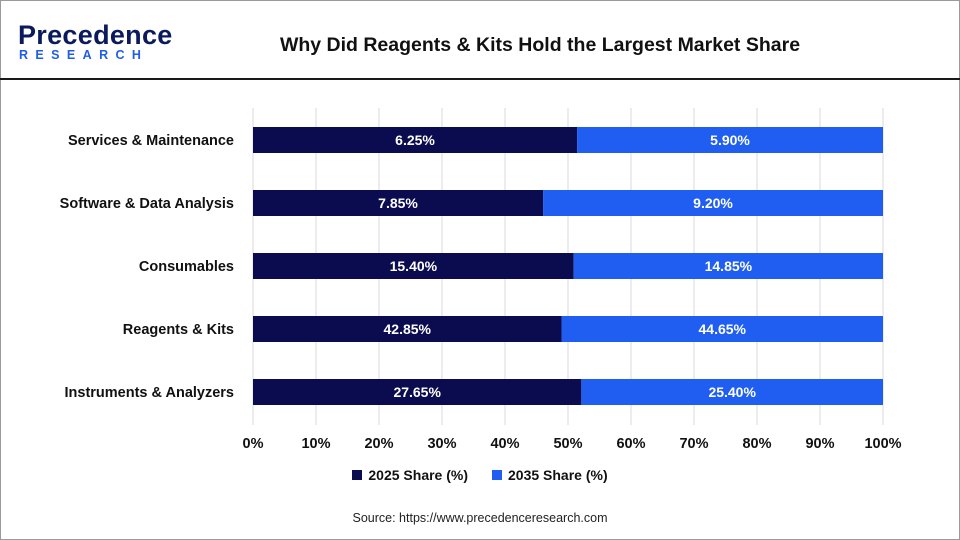 The width and height of the screenshot is (960, 540). I want to click on bar-data-label: 6.25%, so click(415, 140).